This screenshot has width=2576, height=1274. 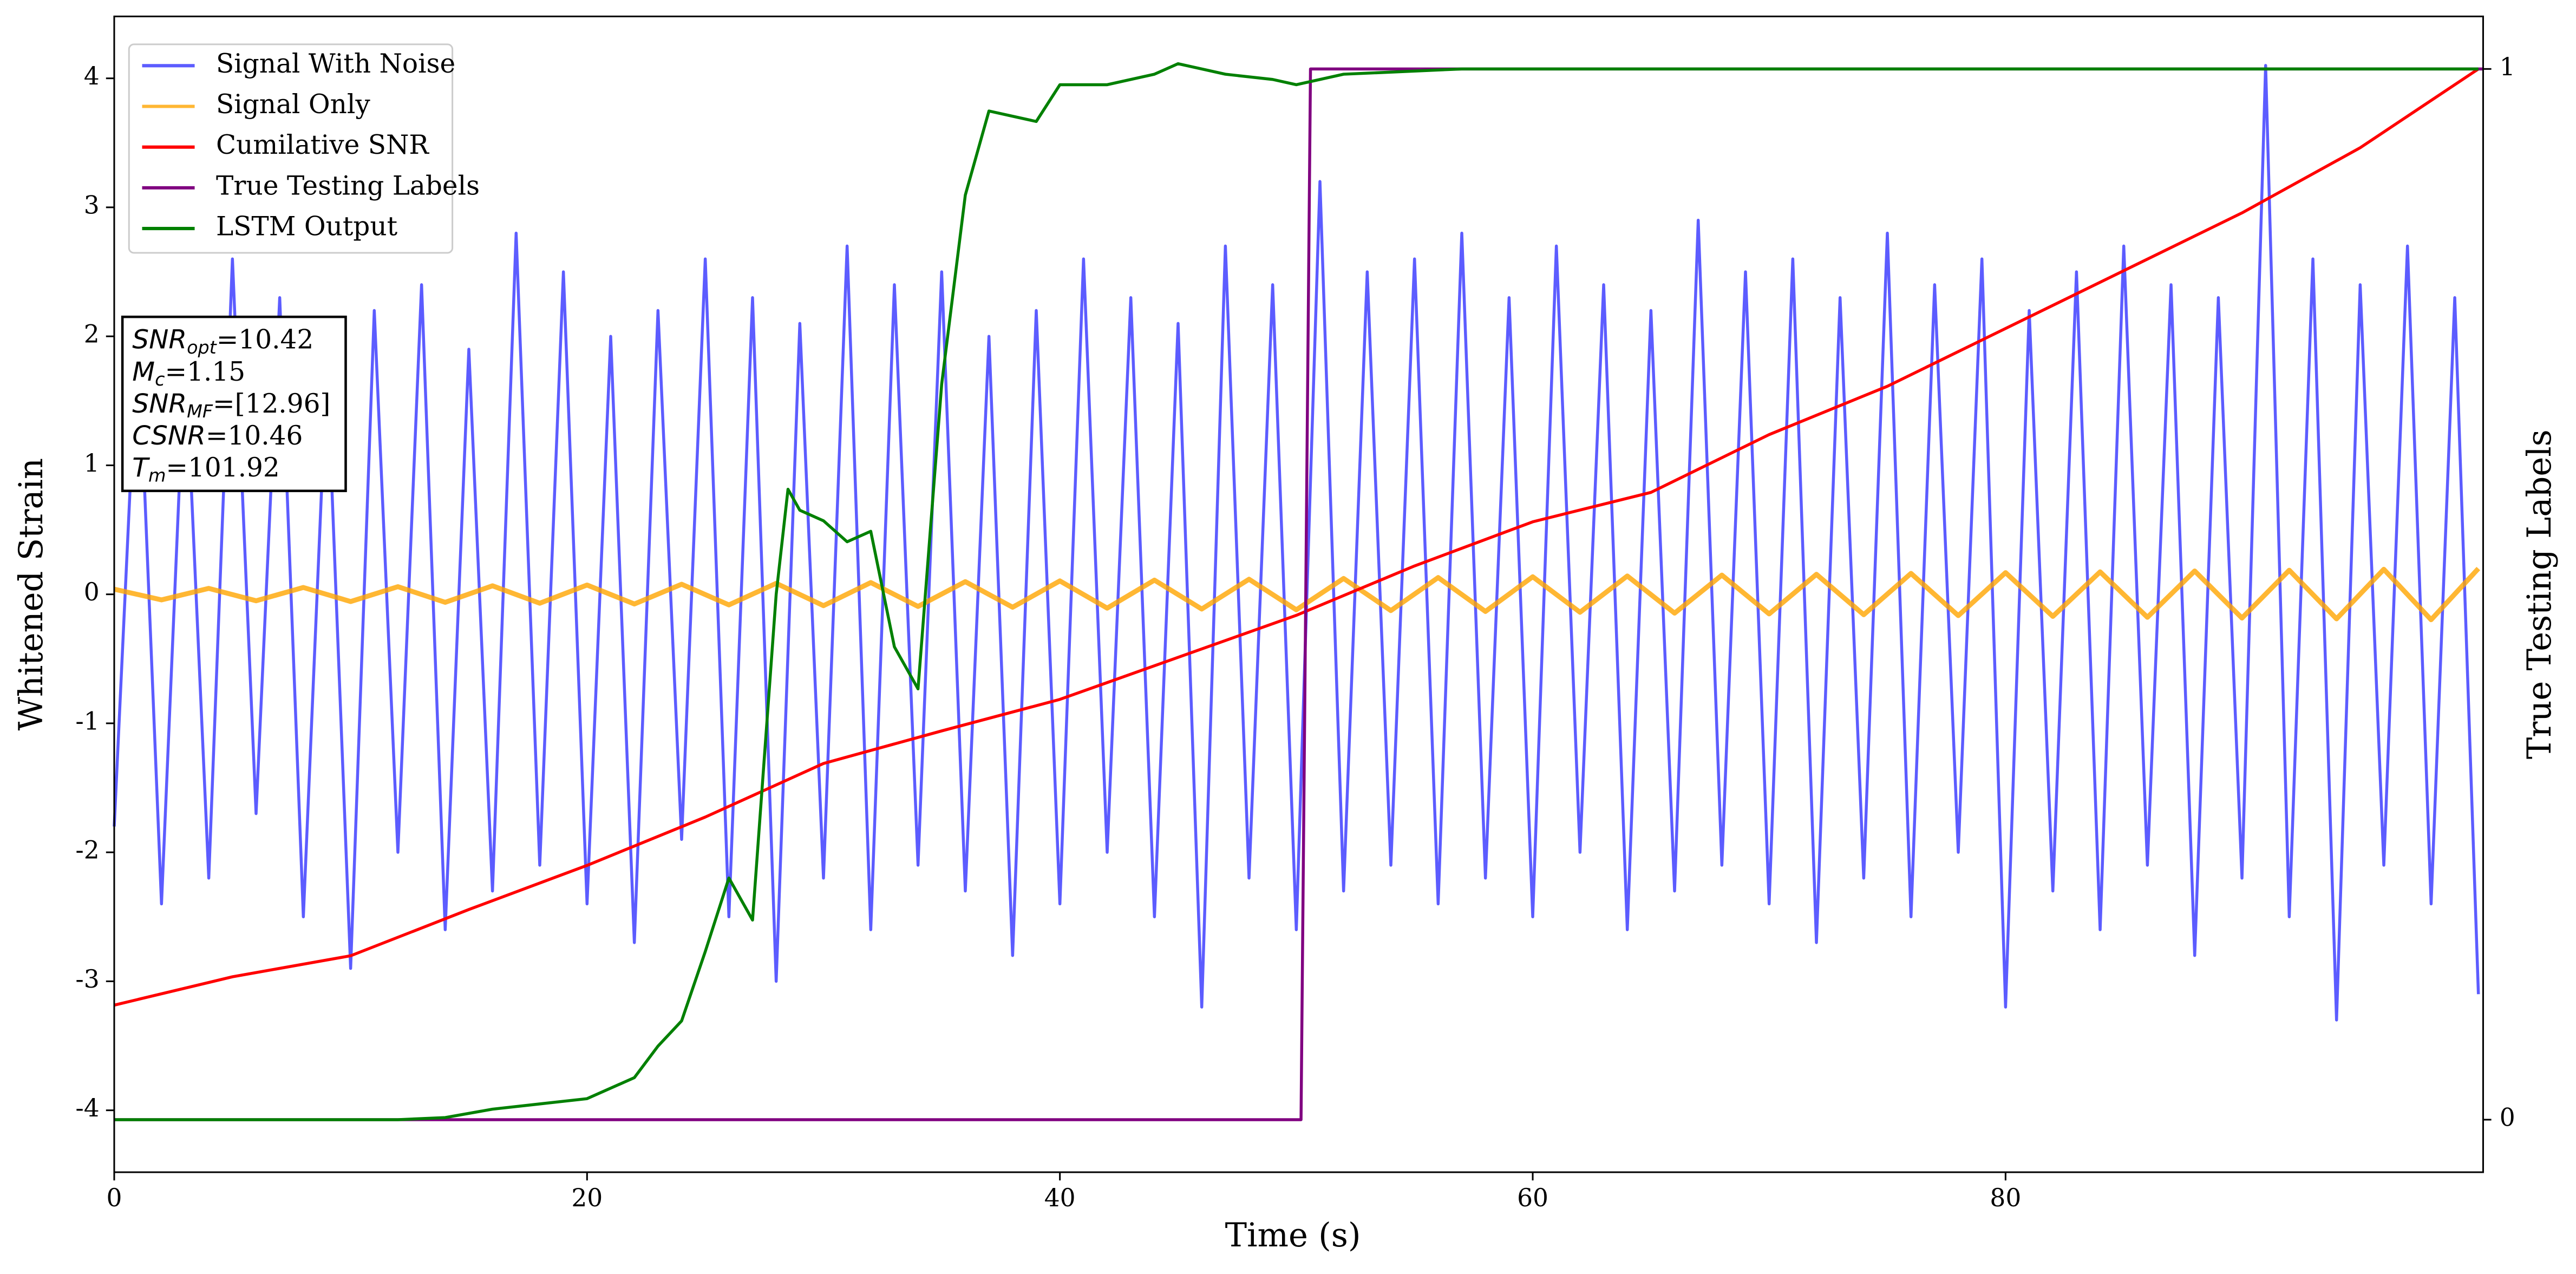 What do you see at coordinates (1533, 1198) in the screenshot?
I see `x-tick-label: 60` at bounding box center [1533, 1198].